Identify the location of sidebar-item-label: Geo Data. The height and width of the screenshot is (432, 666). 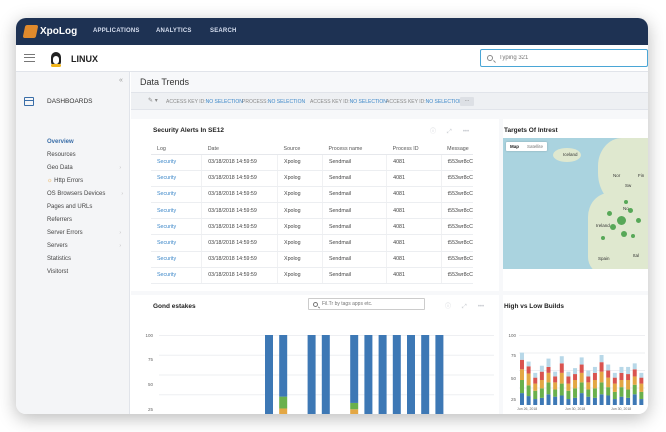
(60, 168).